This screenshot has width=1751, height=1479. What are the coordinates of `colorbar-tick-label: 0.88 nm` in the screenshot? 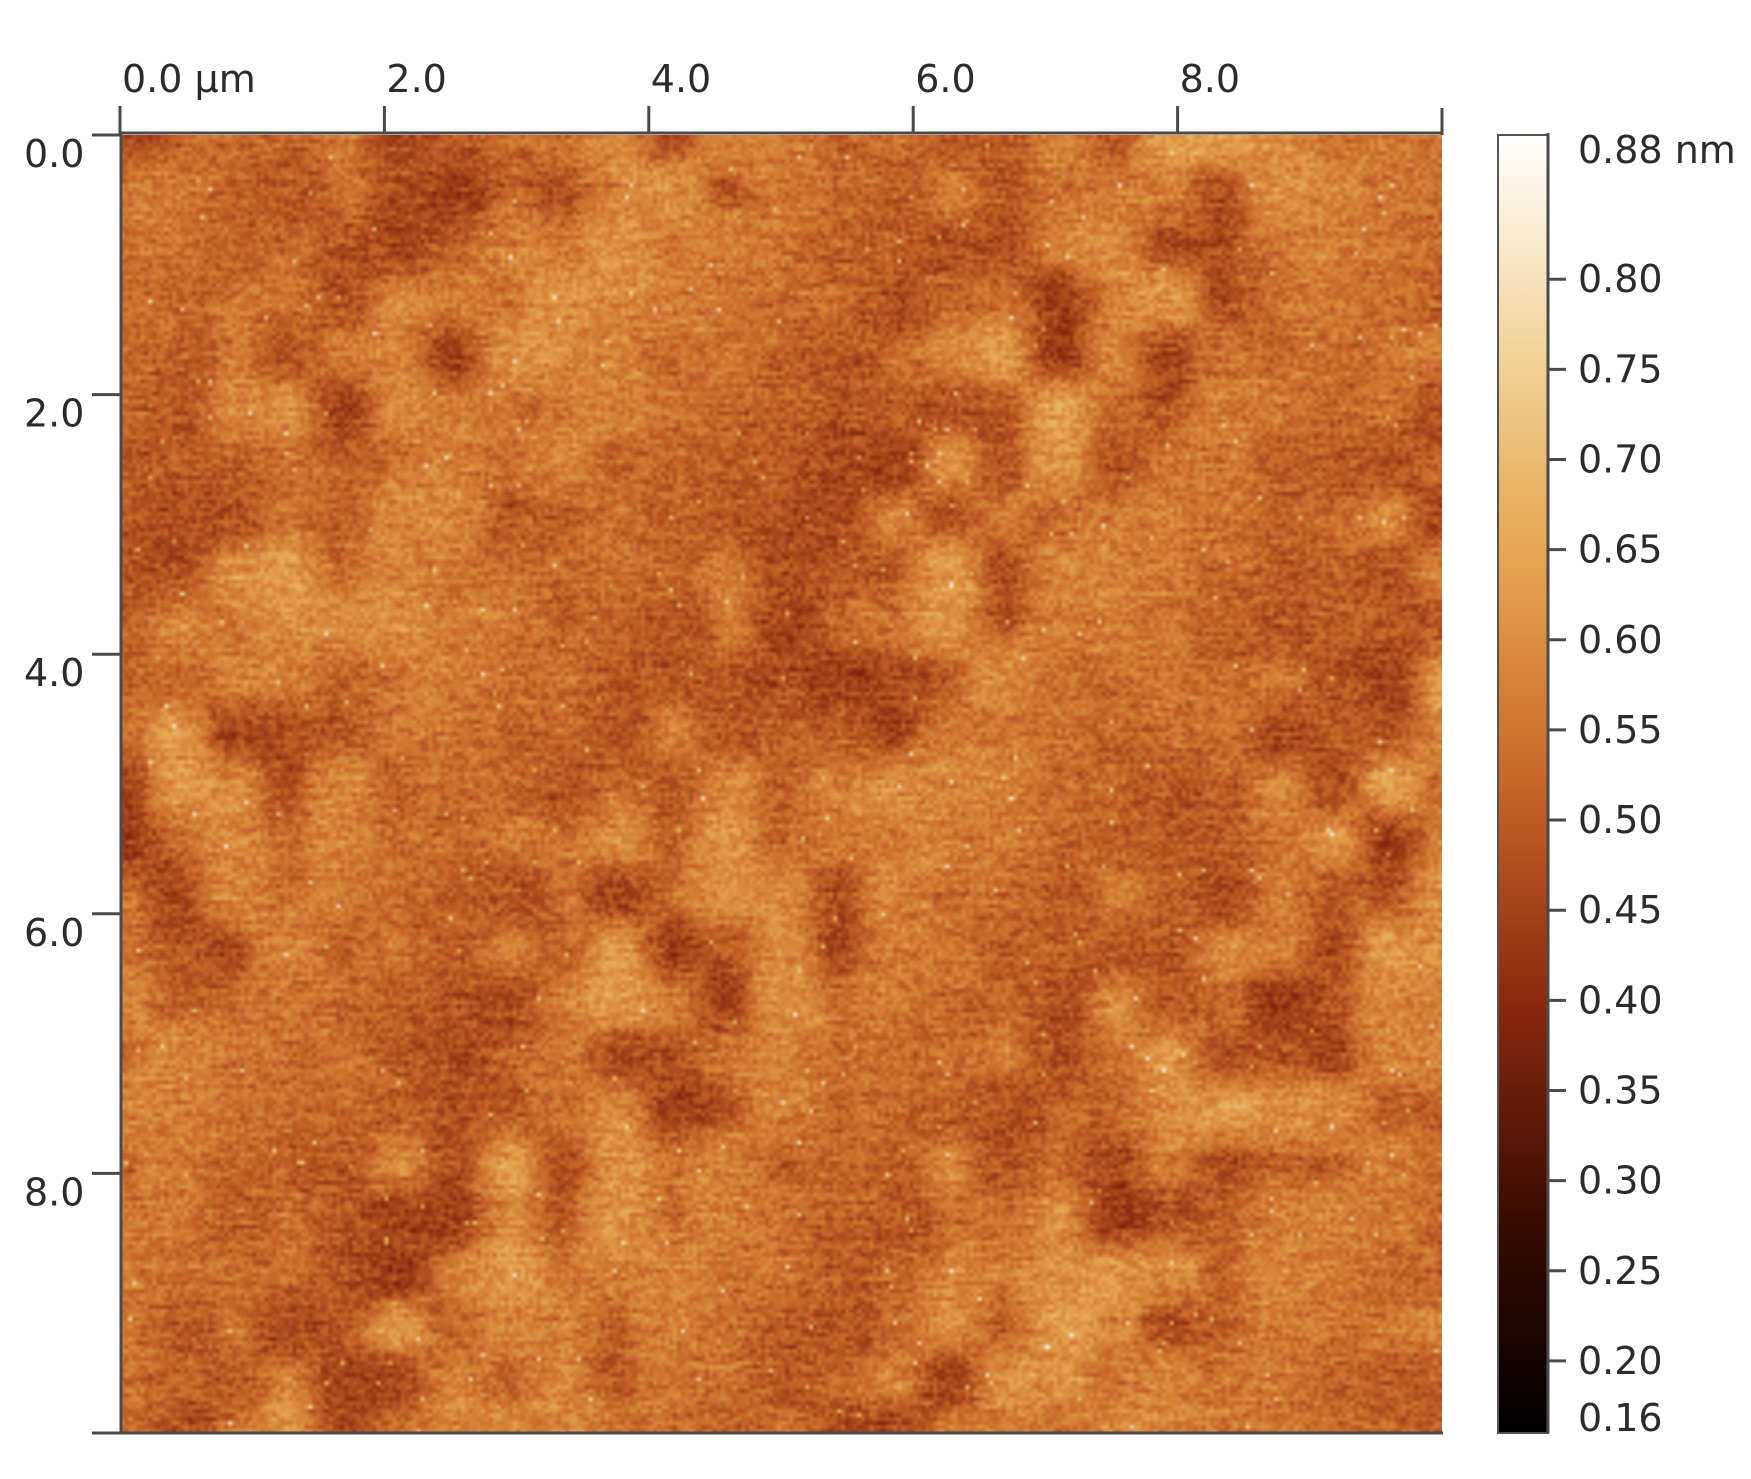 It's located at (1657, 150).